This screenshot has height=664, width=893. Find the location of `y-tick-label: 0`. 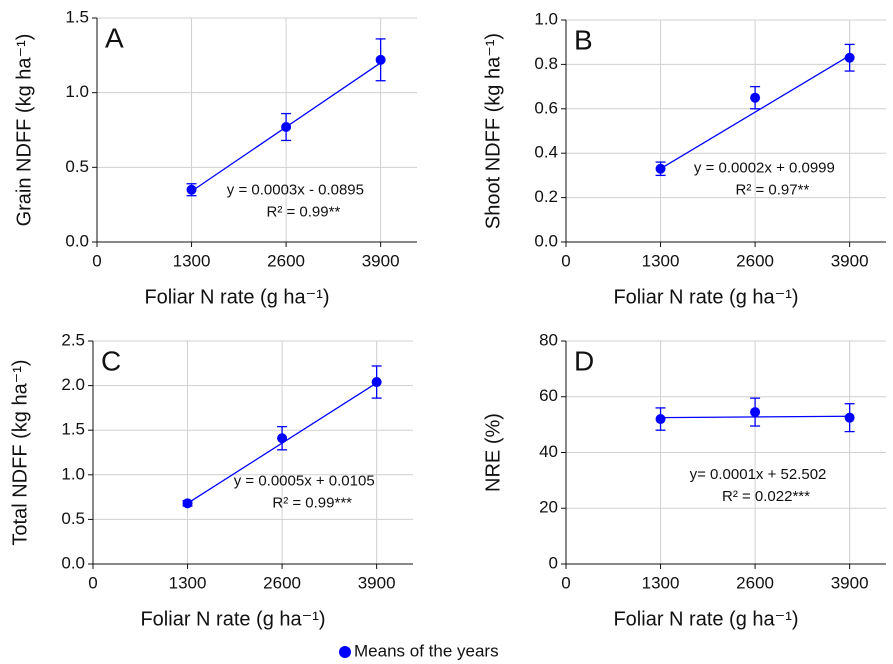

y-tick-label: 0 is located at coordinates (553, 562).